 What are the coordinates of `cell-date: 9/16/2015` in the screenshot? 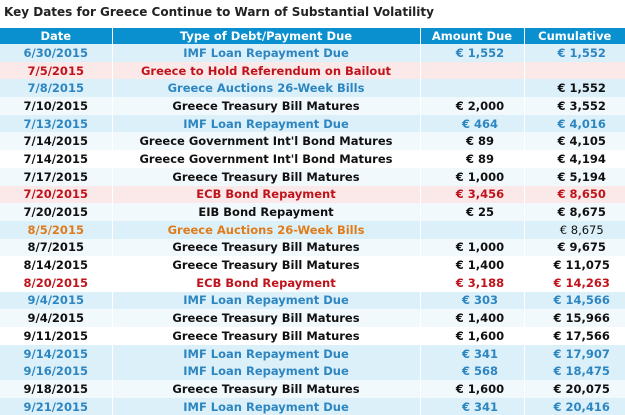 It's located at (56, 371).